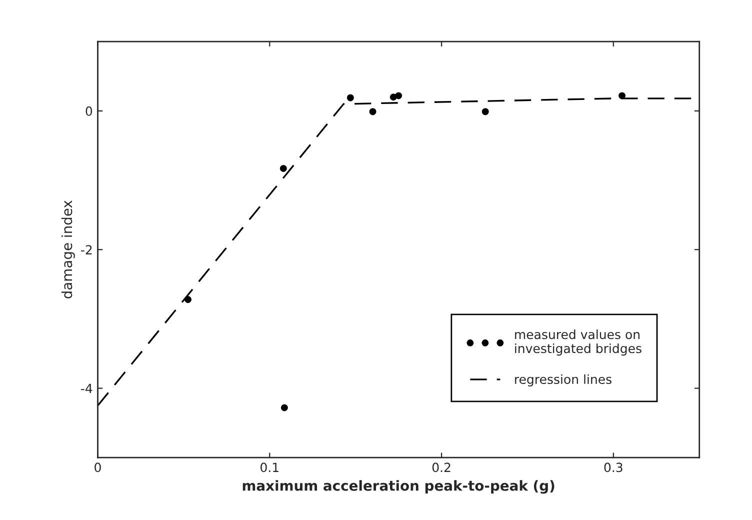 This screenshot has width=752, height=520. I want to click on y-tick-label: -4, so click(86, 389).